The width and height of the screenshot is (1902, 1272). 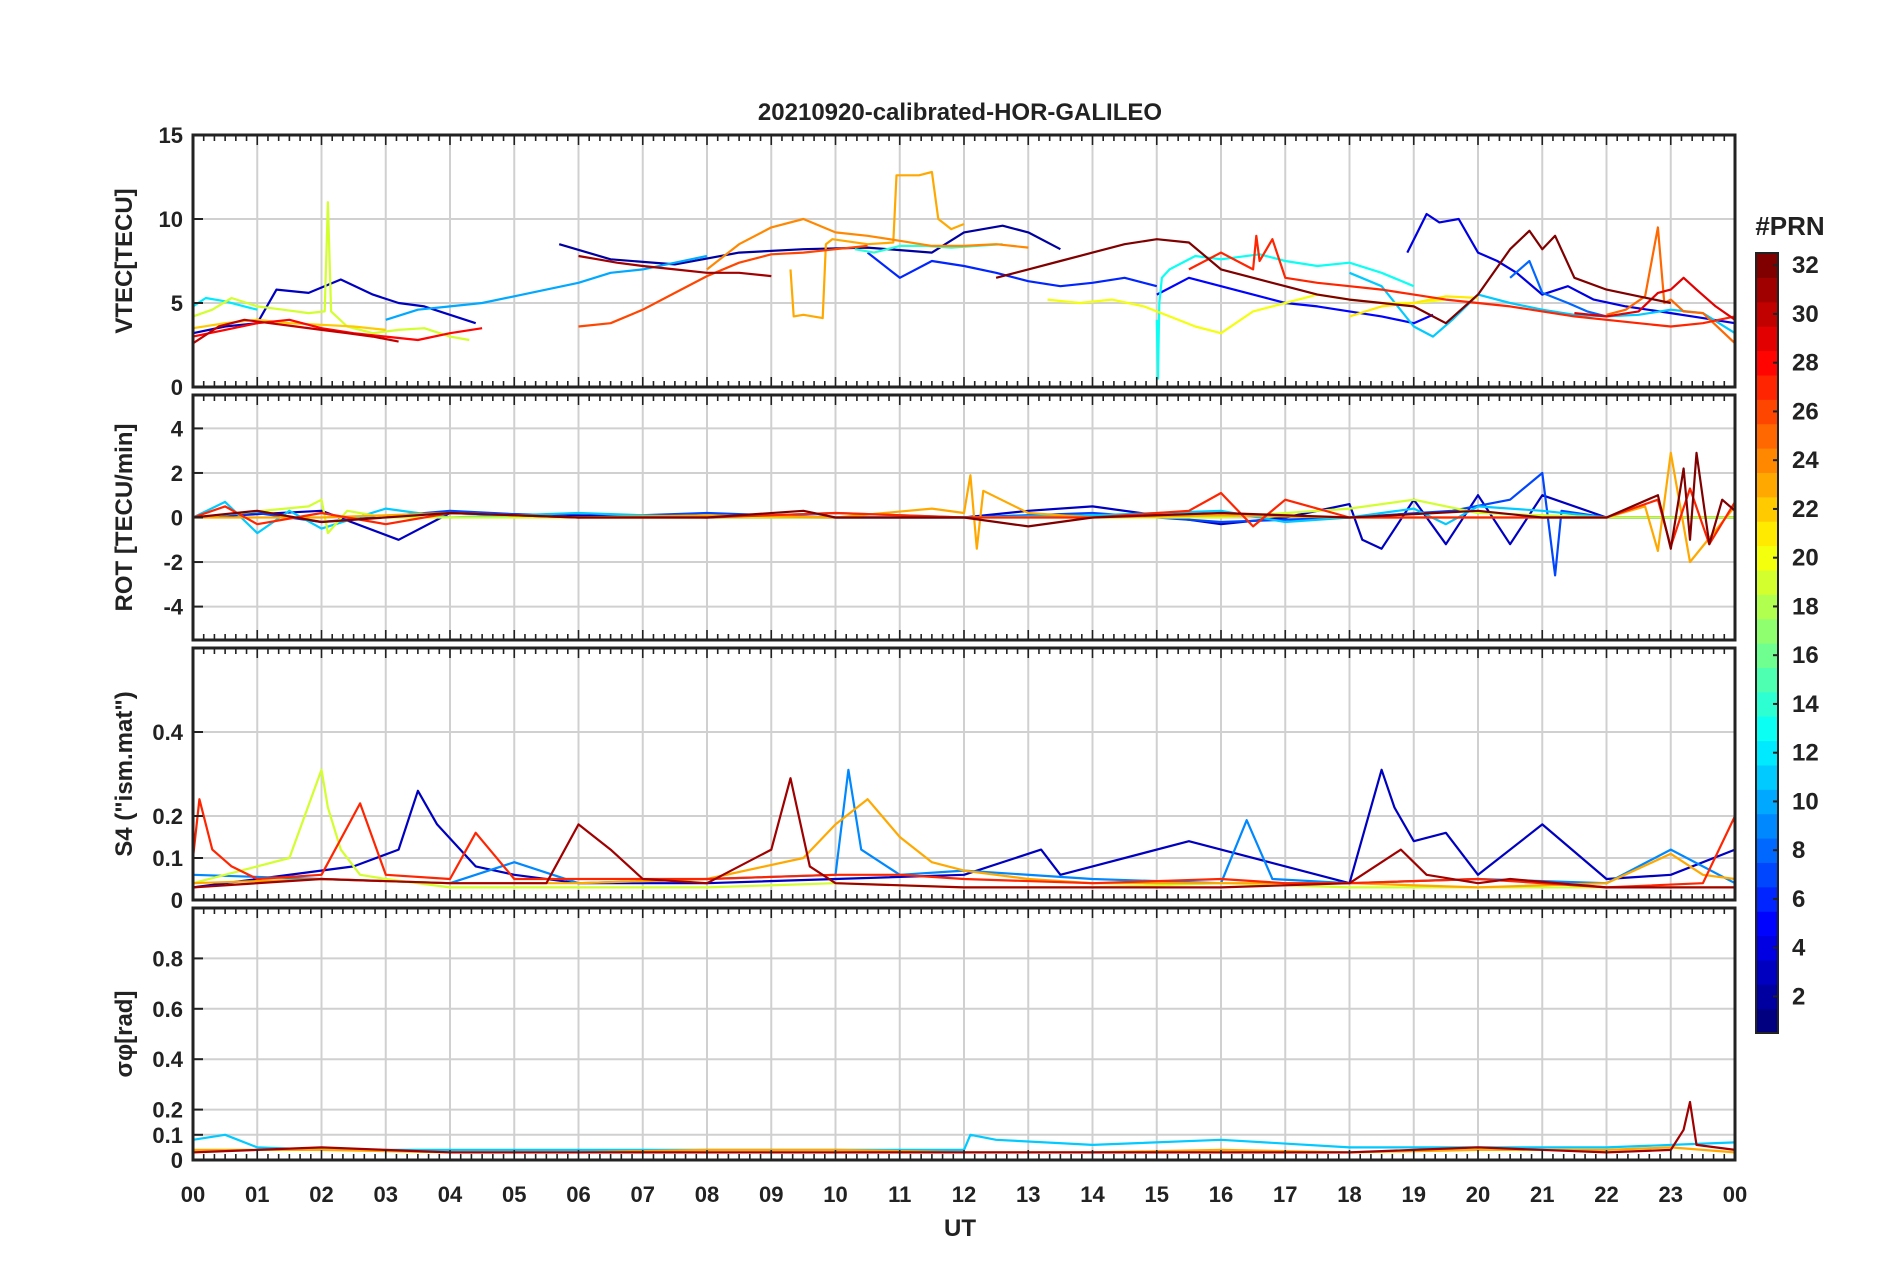 I want to click on colorbar-tick-label: 28, so click(x=1805, y=363).